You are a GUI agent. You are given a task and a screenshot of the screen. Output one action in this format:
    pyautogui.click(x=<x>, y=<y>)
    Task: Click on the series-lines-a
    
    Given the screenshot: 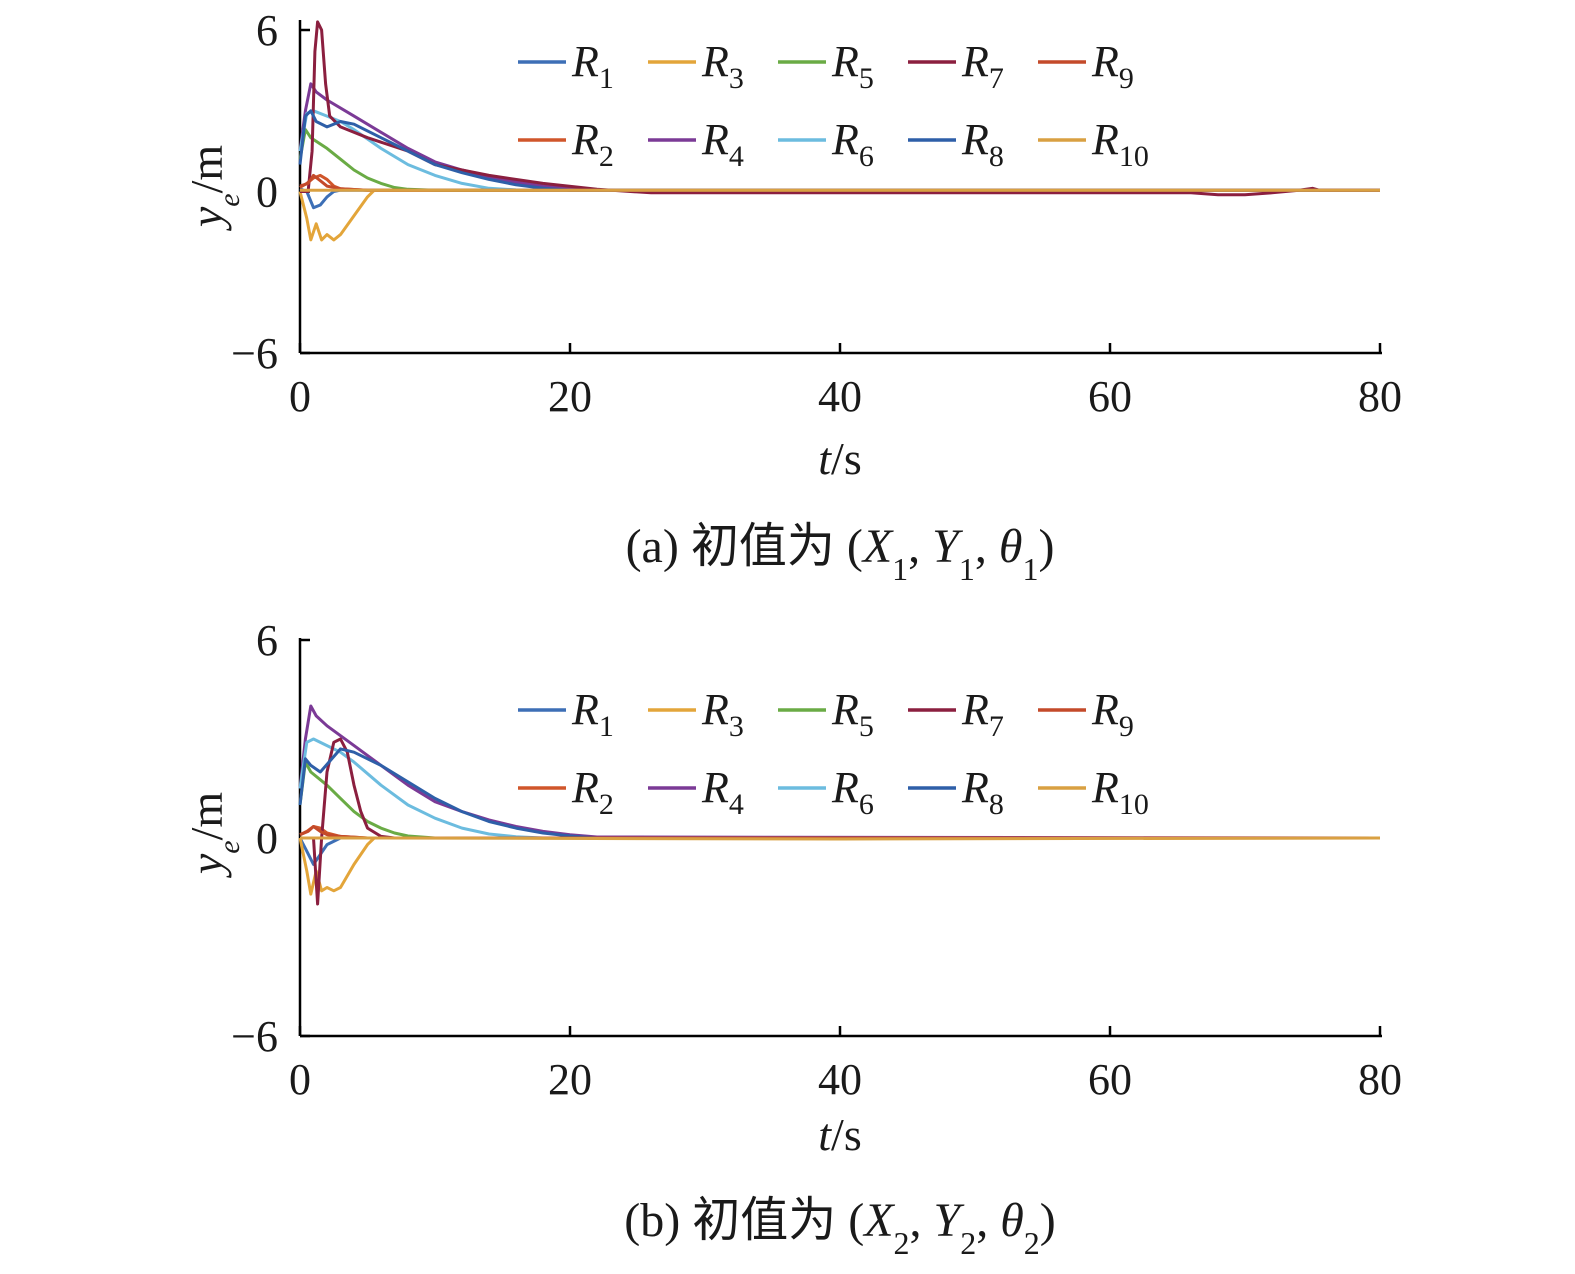 What is the action you would take?
    pyautogui.click(x=839, y=131)
    